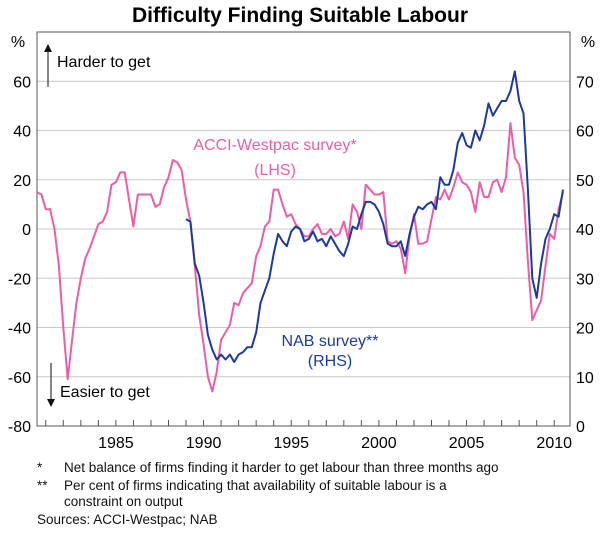  I want to click on right-tick-label: 60, so click(585, 132).